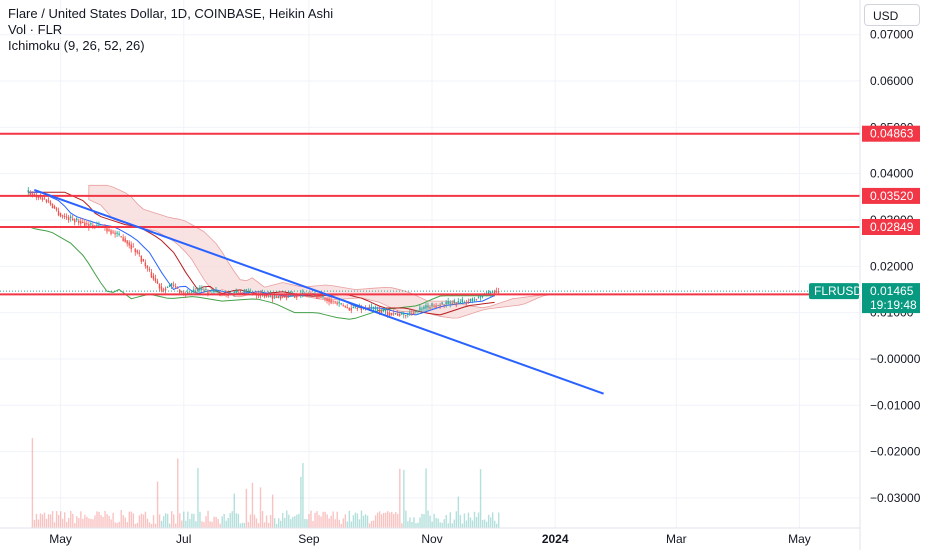 This screenshot has height=550, width=932. What do you see at coordinates (35, 29) in the screenshot?
I see `legend-volume: Vol · FLR` at bounding box center [35, 29].